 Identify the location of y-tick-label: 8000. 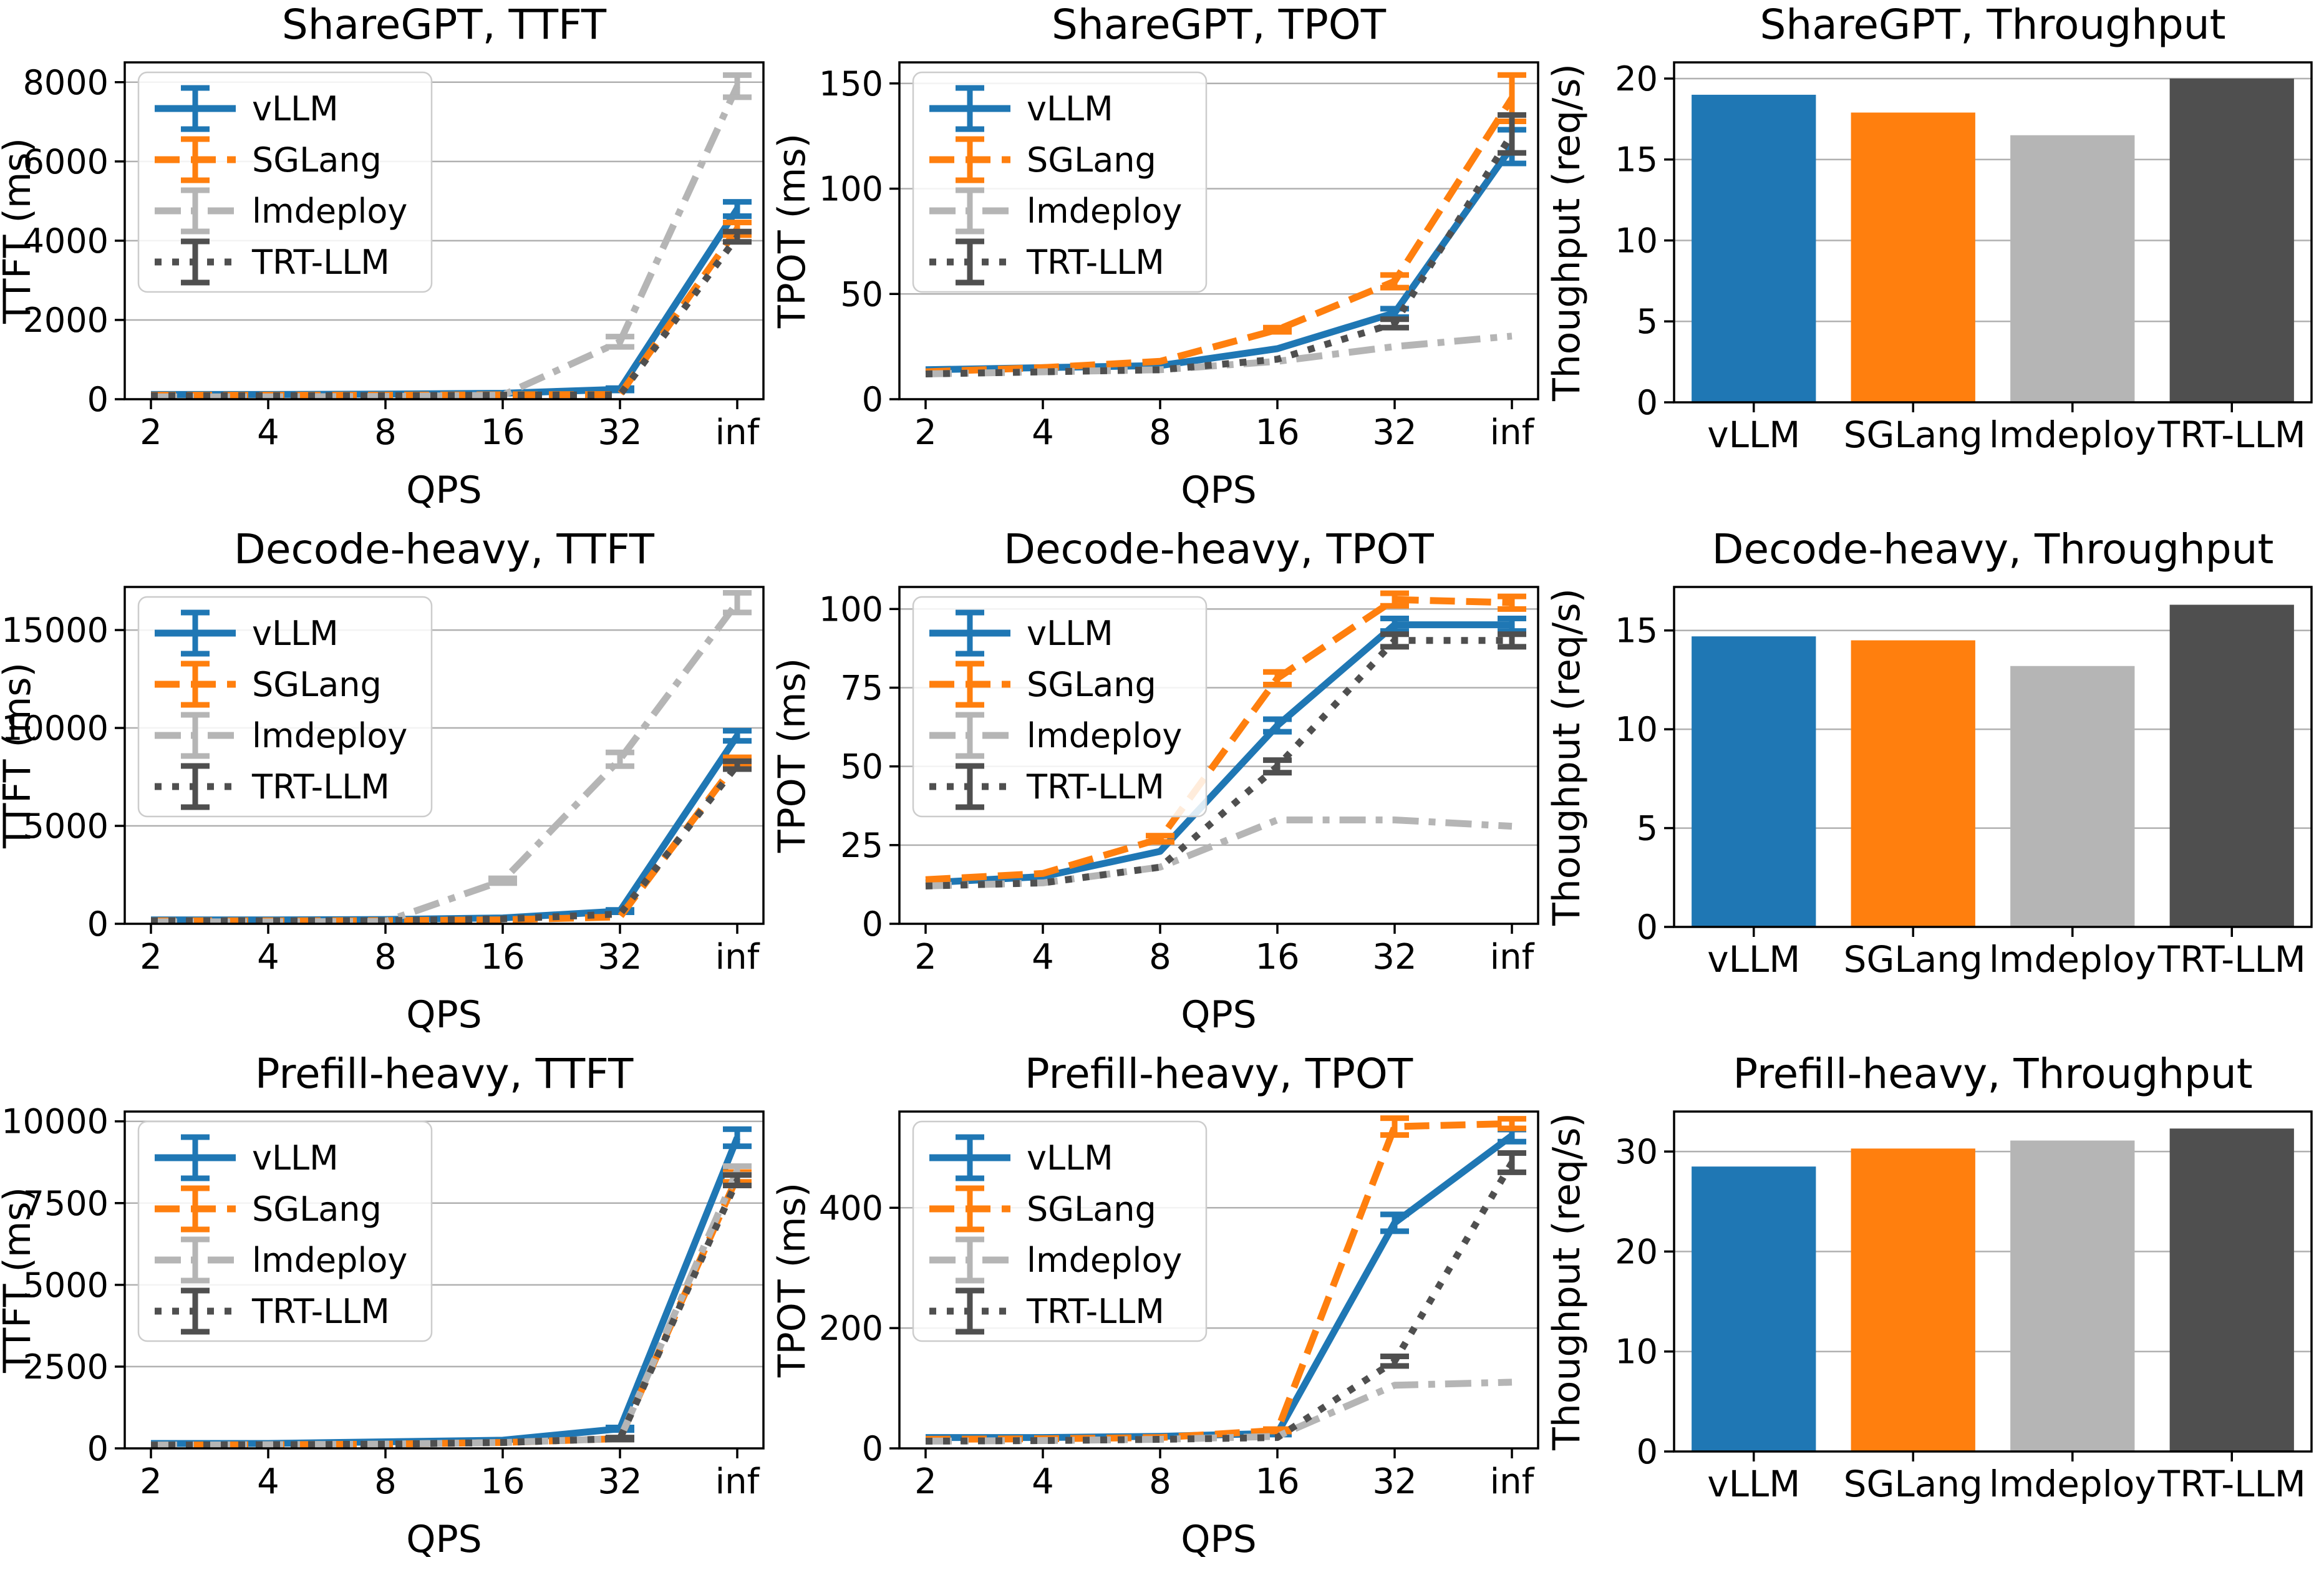
(66, 82).